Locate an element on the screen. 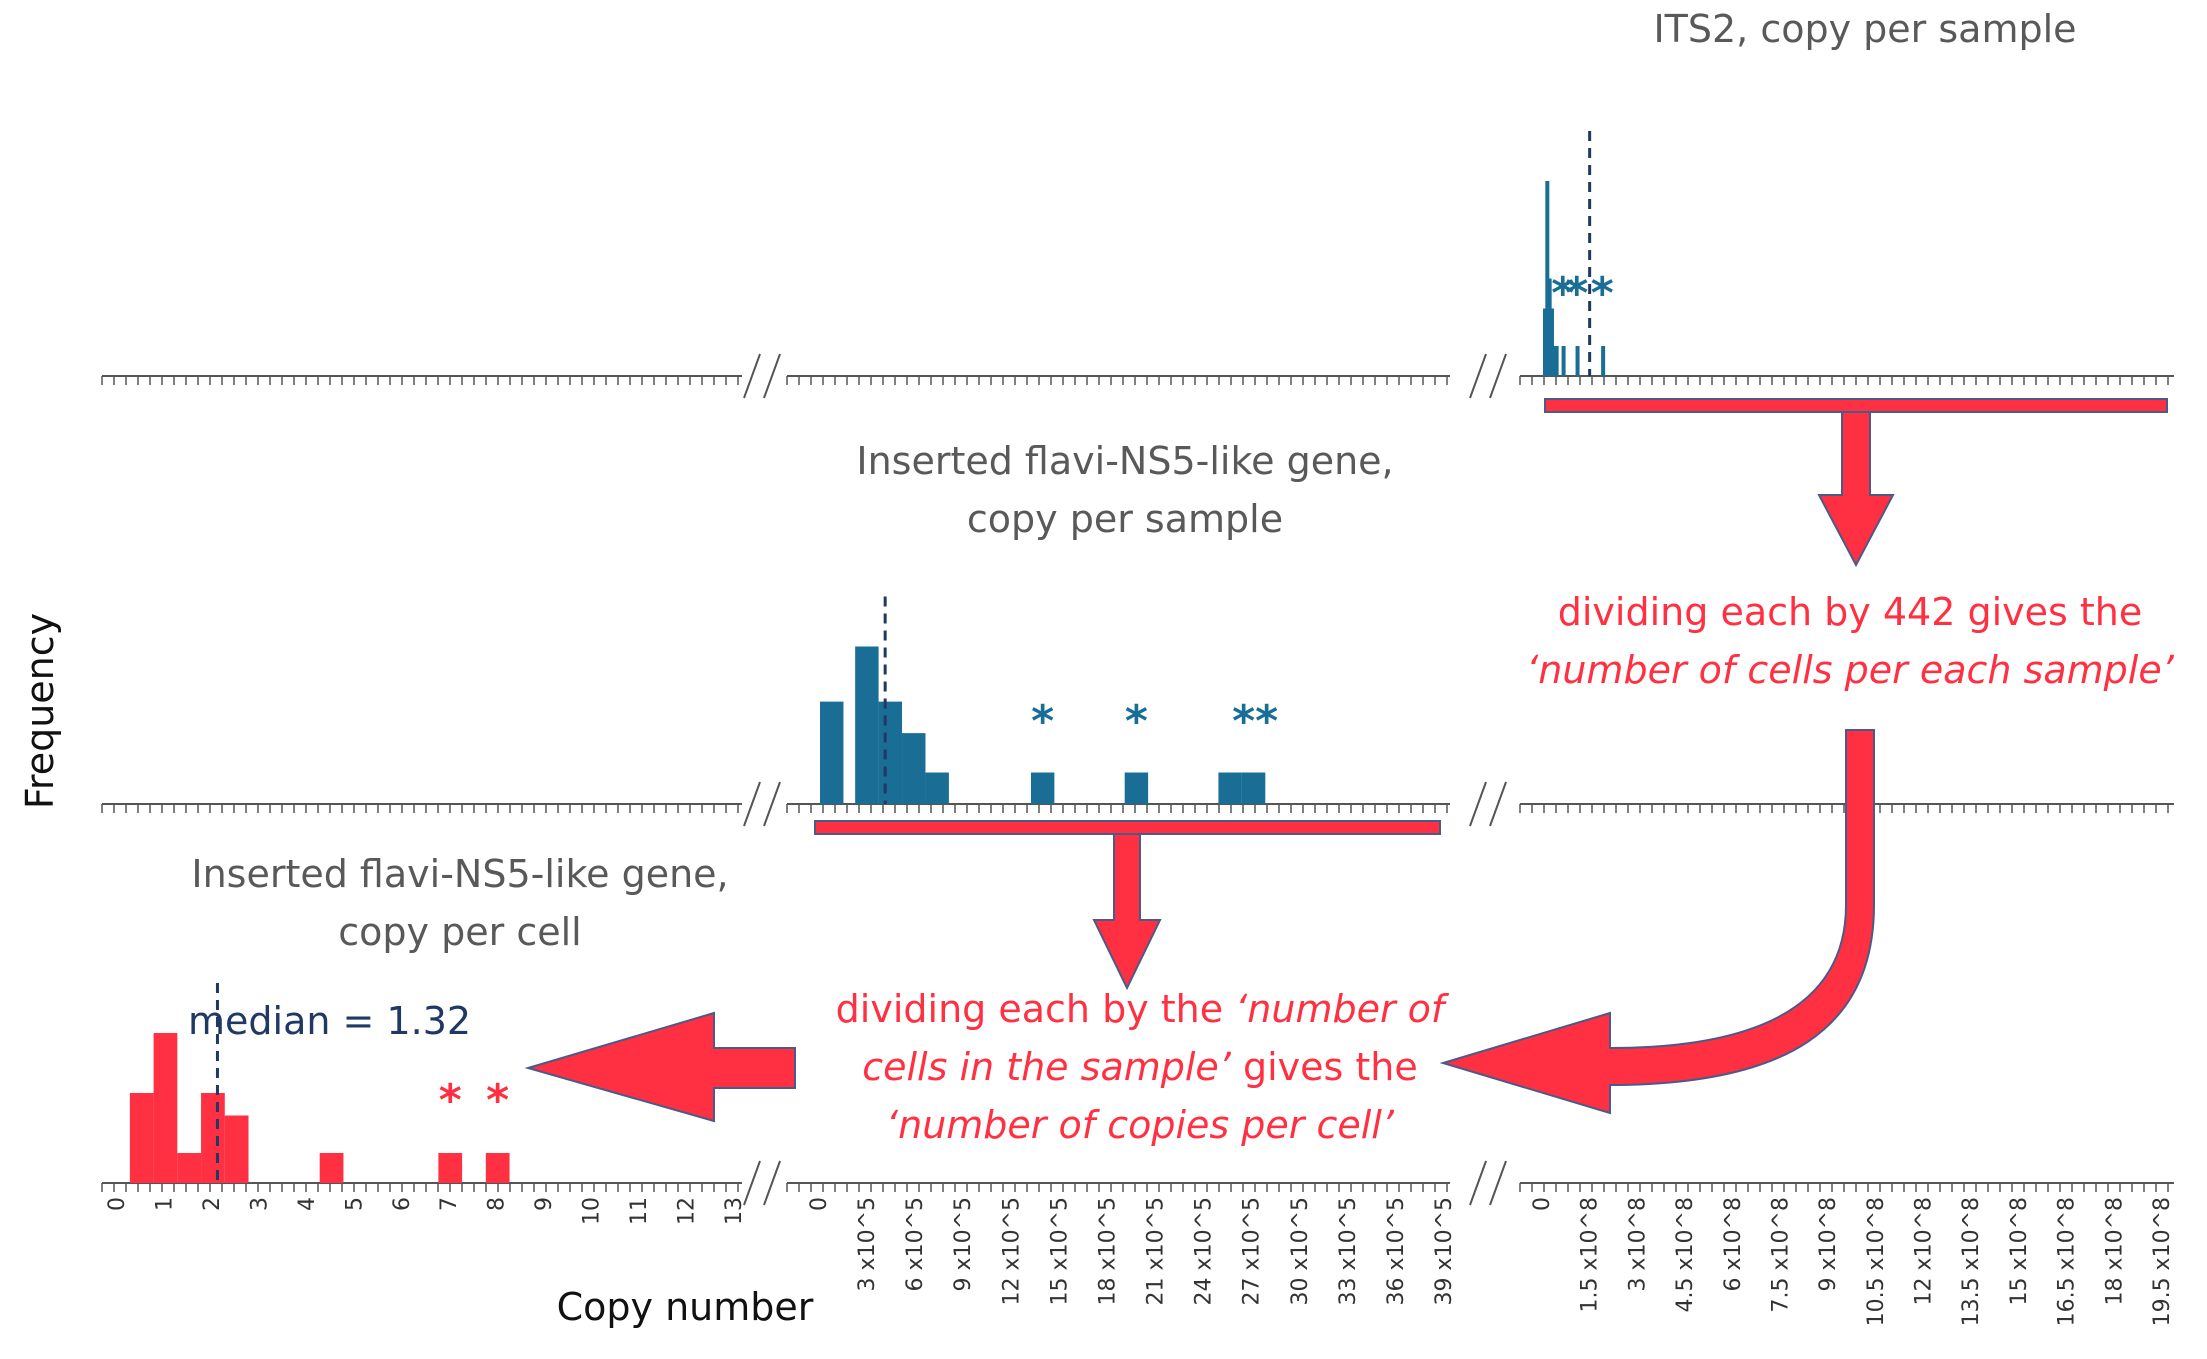  x-tick-label: 4 is located at coordinates (307, 1204).